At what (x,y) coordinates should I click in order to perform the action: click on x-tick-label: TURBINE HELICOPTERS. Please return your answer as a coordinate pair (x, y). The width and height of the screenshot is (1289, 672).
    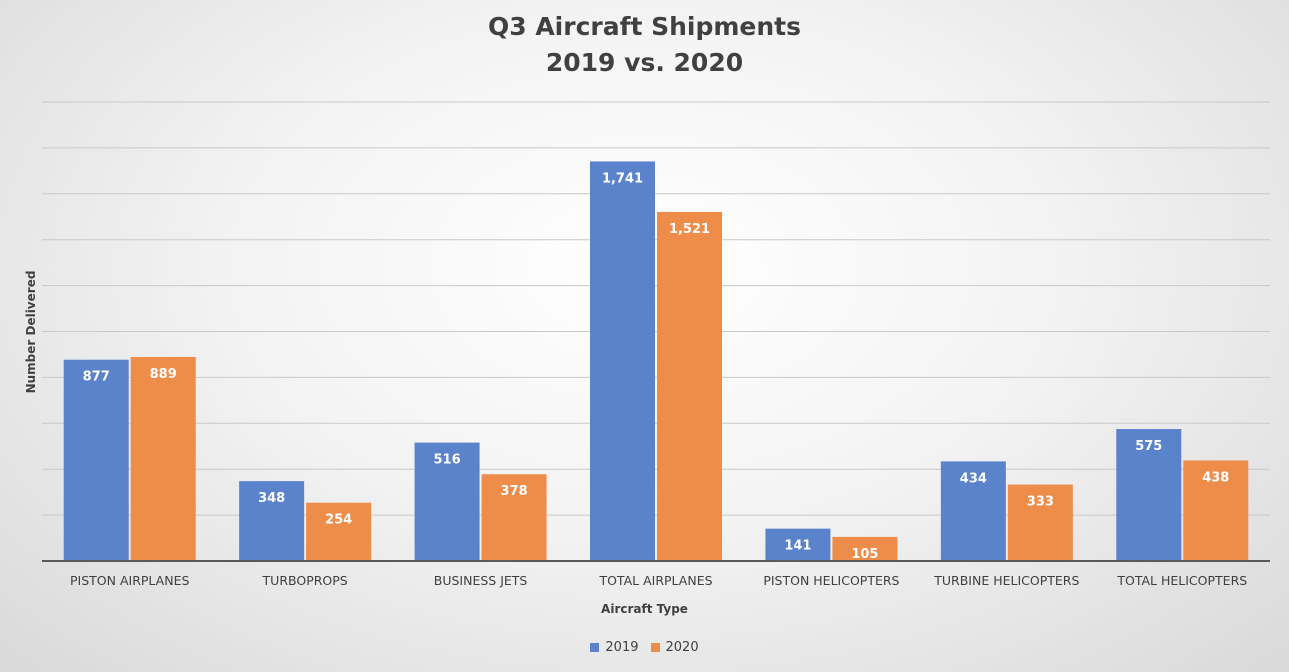
    Looking at the image, I should click on (1006, 580).